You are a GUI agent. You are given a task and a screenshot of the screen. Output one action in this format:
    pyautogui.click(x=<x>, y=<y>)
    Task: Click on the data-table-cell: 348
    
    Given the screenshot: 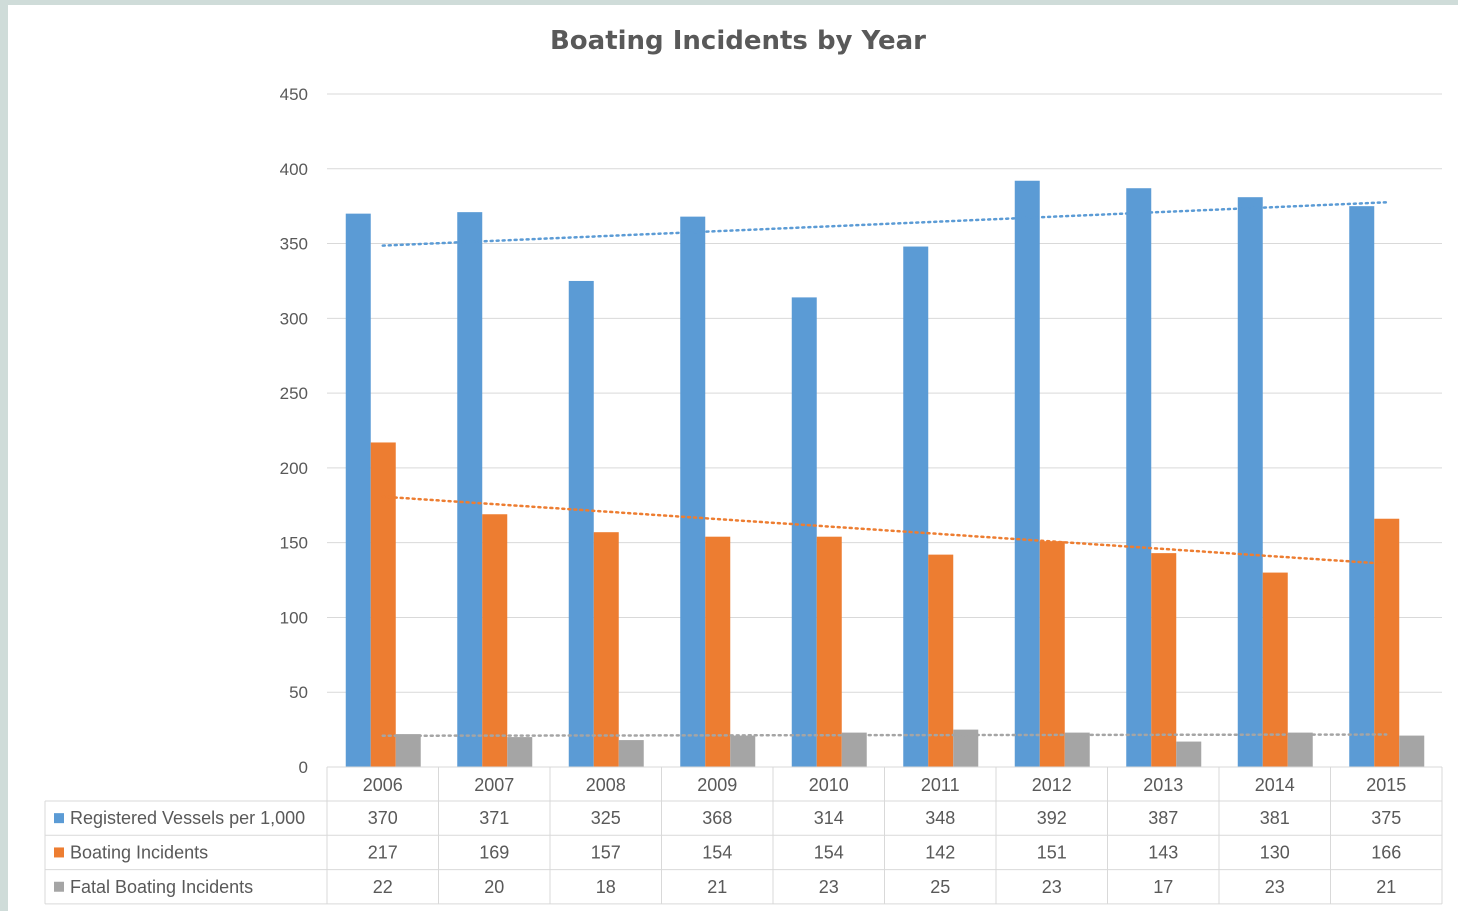 What is the action you would take?
    pyautogui.click(x=940, y=818)
    